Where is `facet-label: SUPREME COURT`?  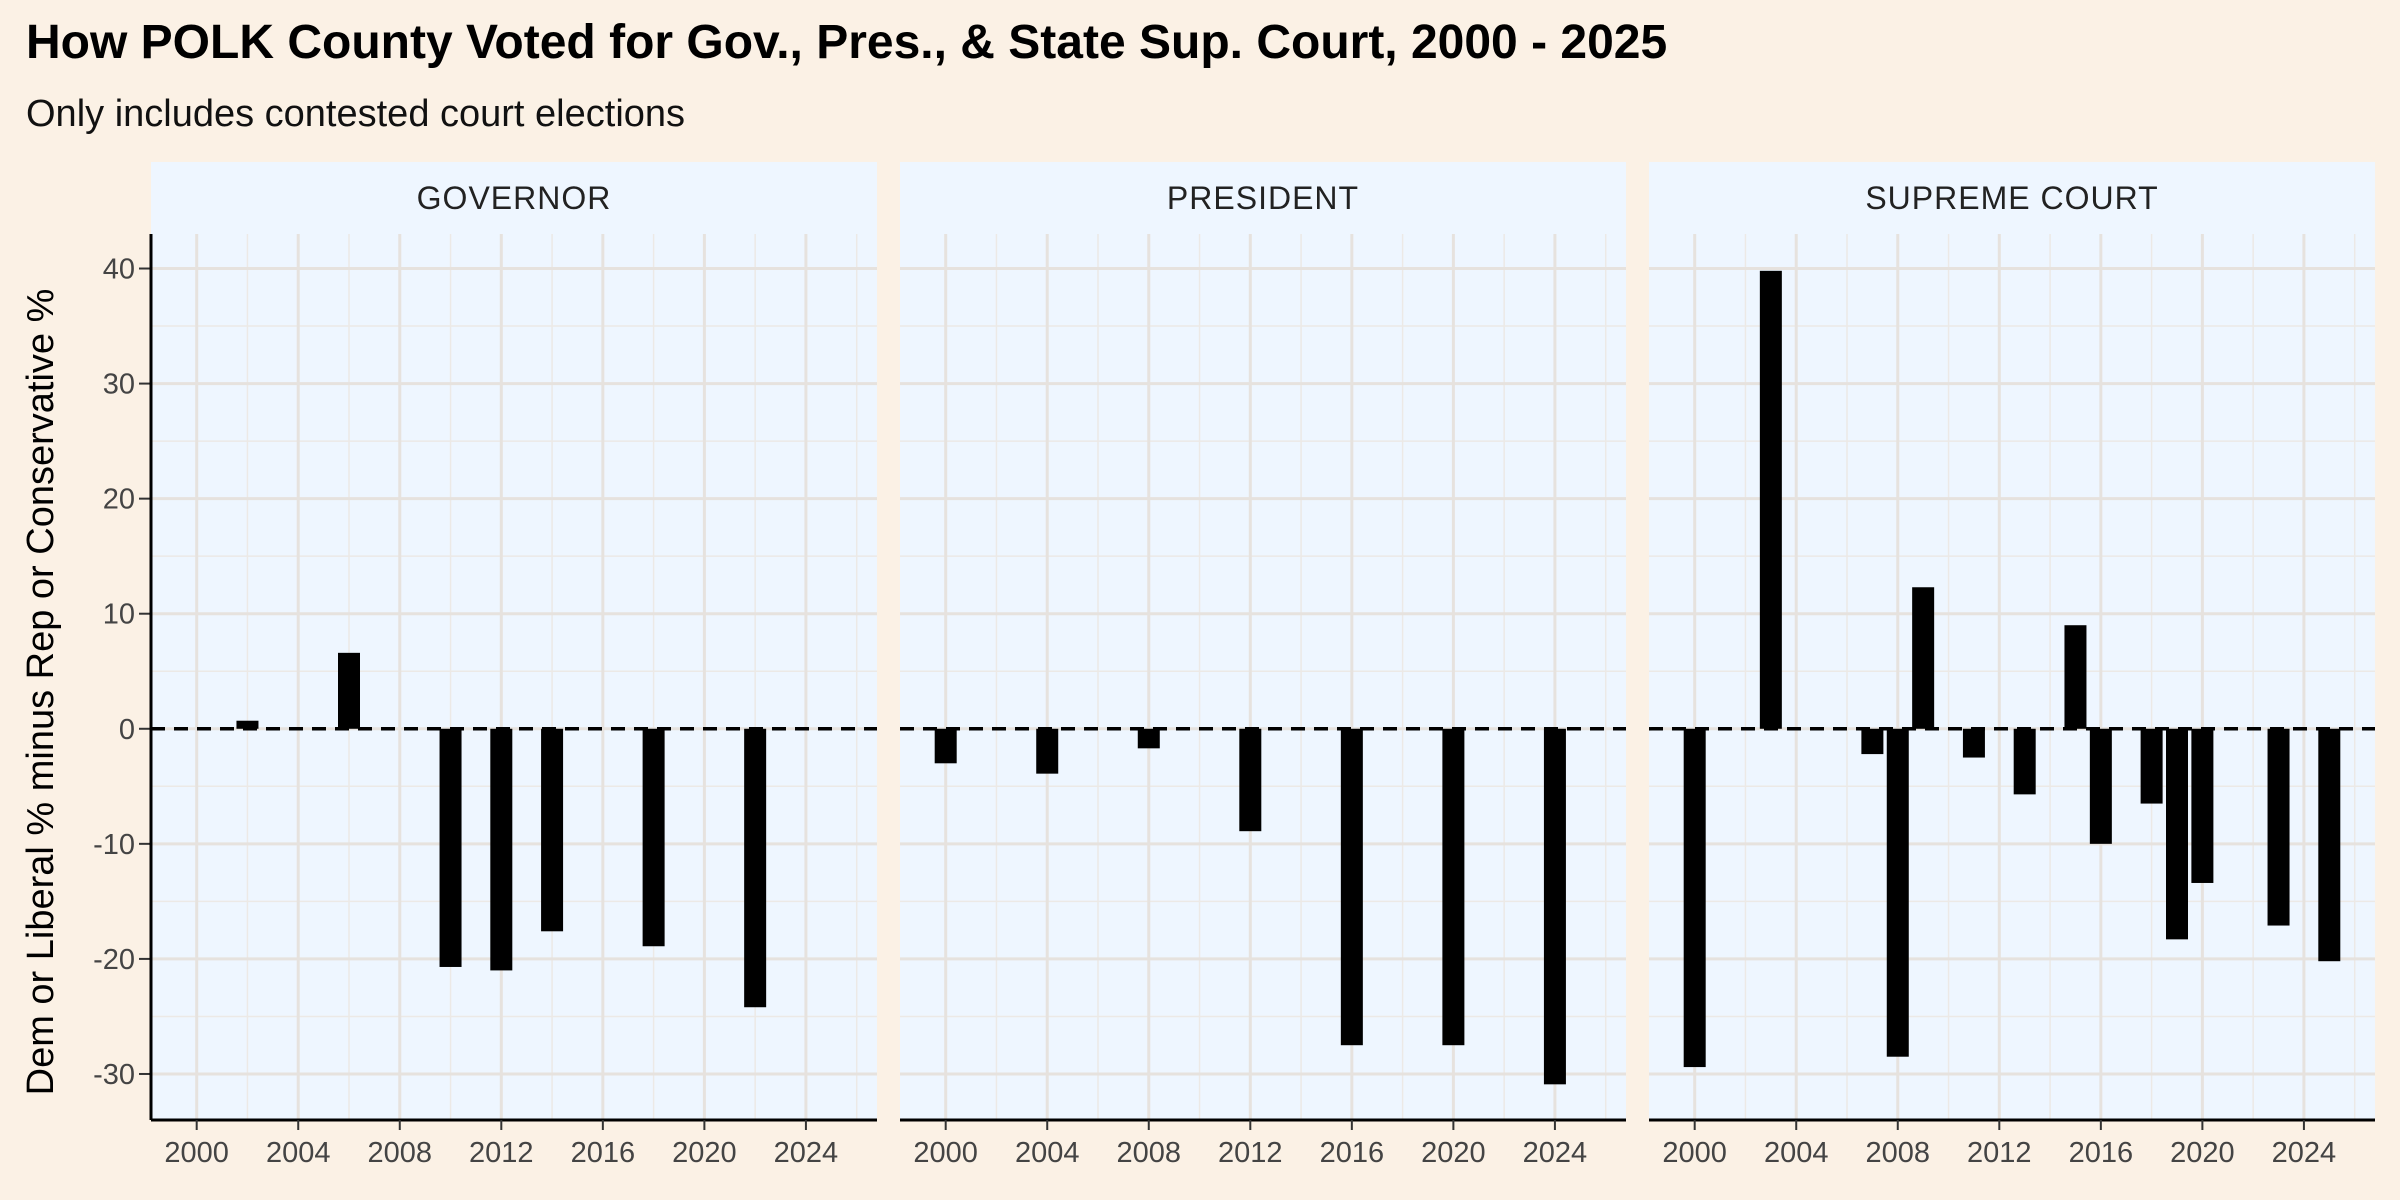 facet-label: SUPREME COURT is located at coordinates (2011, 198).